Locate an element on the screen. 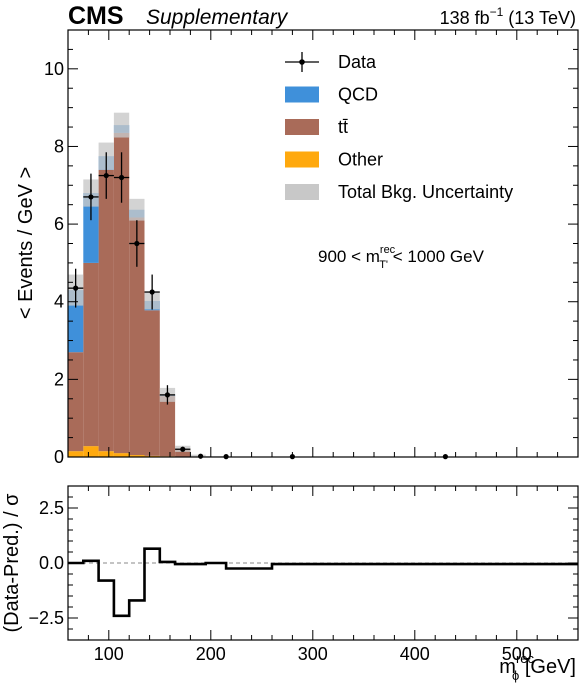 The height and width of the screenshot is (685, 580). y-tick-label: 8 is located at coordinates (59, 146).